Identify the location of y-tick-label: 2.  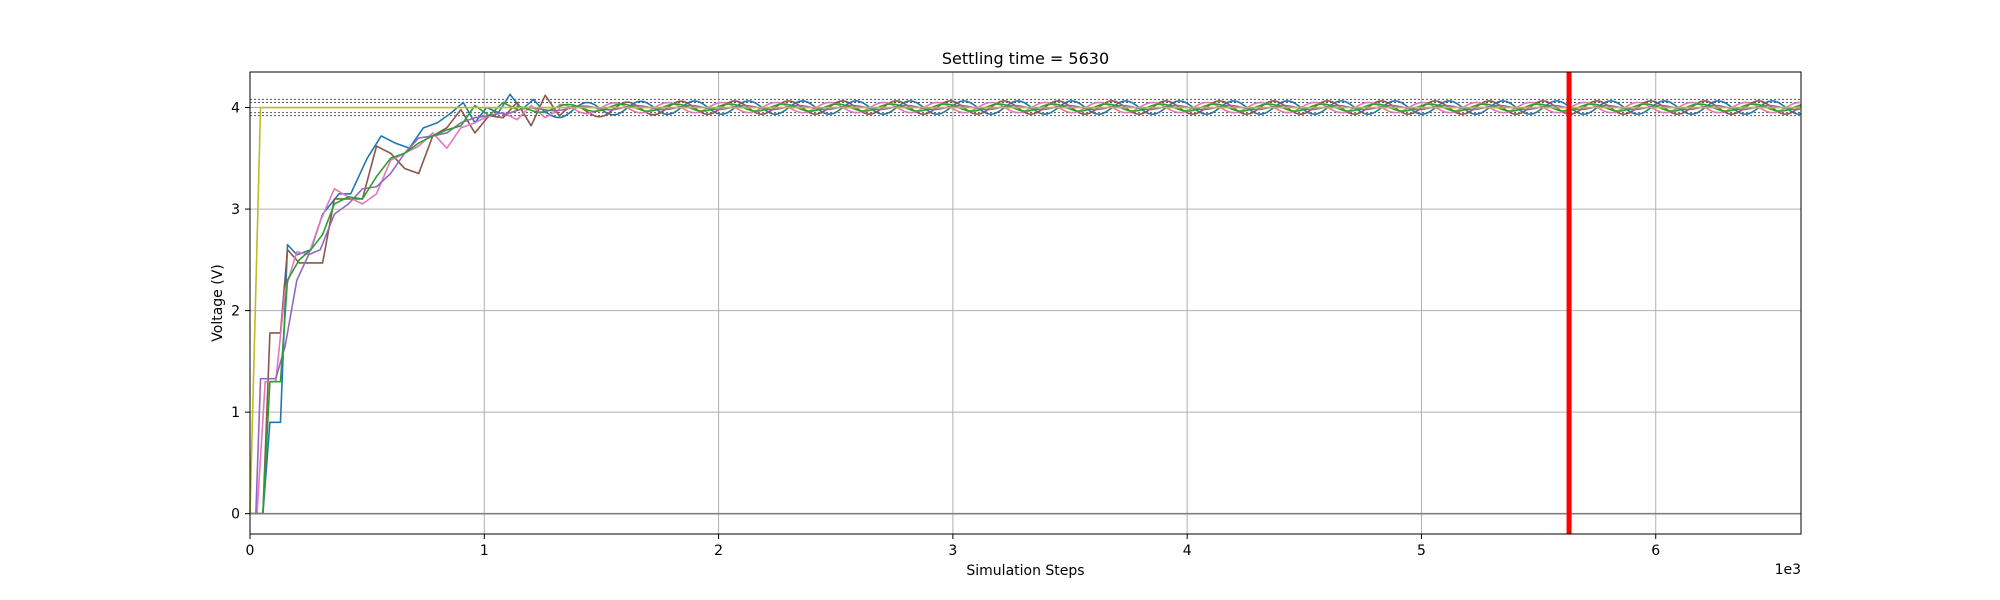
(235, 312).